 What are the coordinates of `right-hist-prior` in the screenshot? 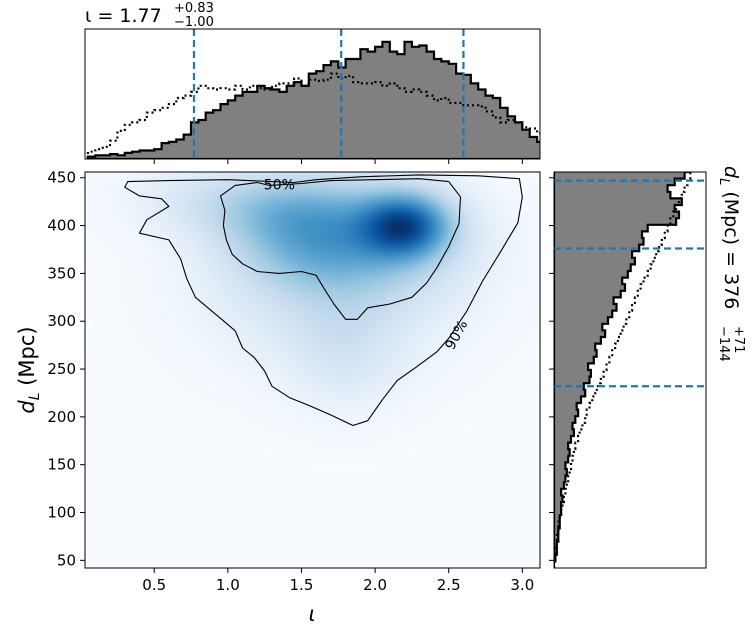 It's located at (623, 370).